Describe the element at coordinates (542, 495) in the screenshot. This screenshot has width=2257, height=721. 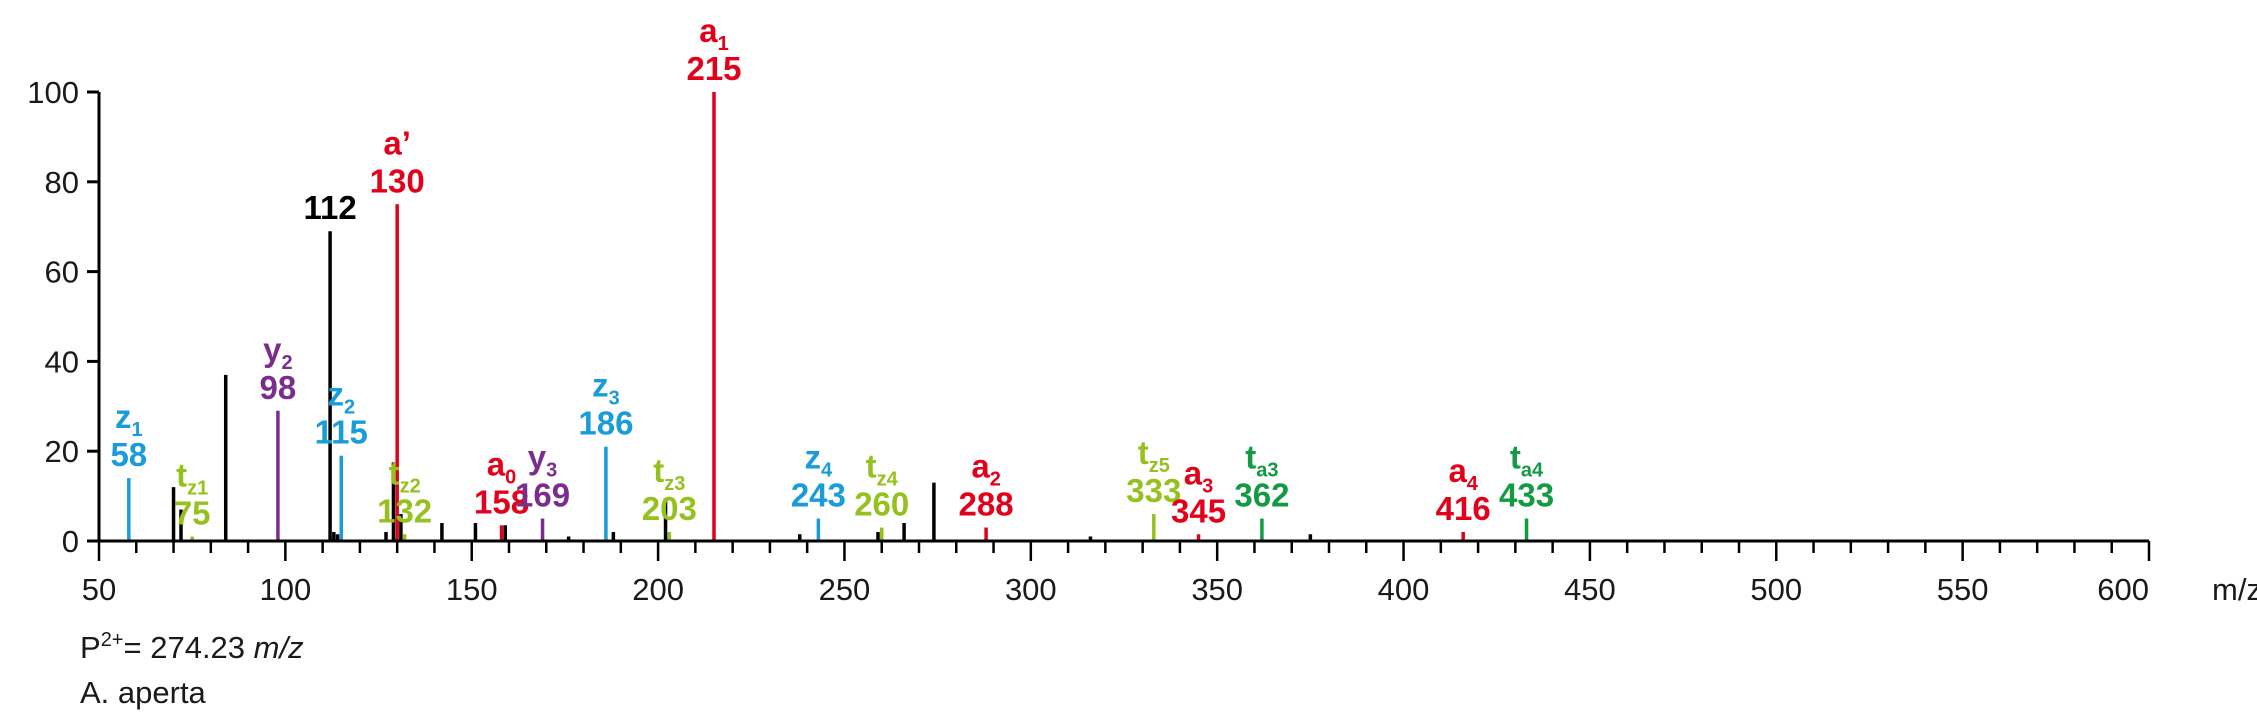
I see `peak-mz-label: 169` at that location.